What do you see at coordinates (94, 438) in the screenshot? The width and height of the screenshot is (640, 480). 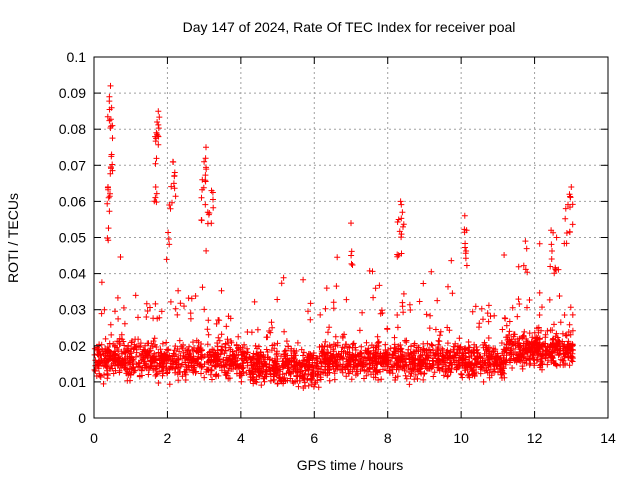 I see `x-tick-label: 0` at bounding box center [94, 438].